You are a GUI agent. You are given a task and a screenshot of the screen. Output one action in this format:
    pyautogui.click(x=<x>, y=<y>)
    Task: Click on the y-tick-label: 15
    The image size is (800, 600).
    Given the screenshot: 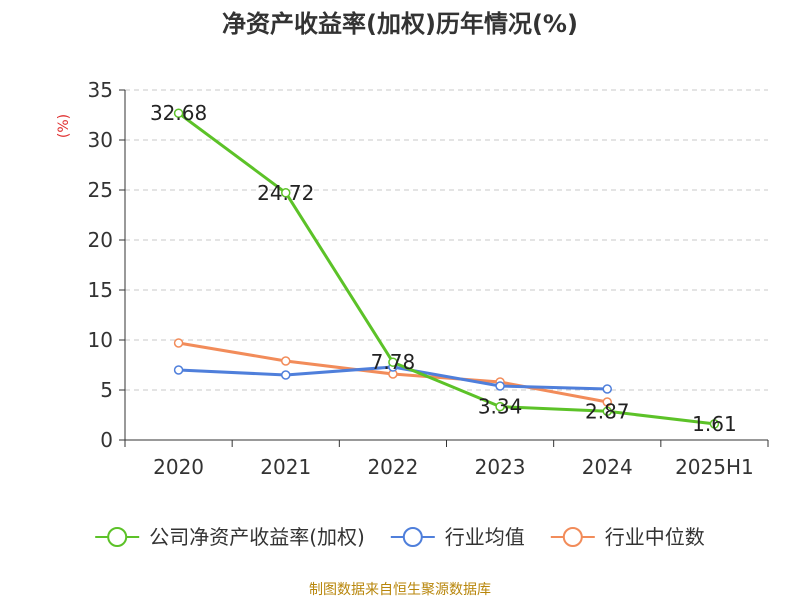 What is the action you would take?
    pyautogui.click(x=100, y=290)
    